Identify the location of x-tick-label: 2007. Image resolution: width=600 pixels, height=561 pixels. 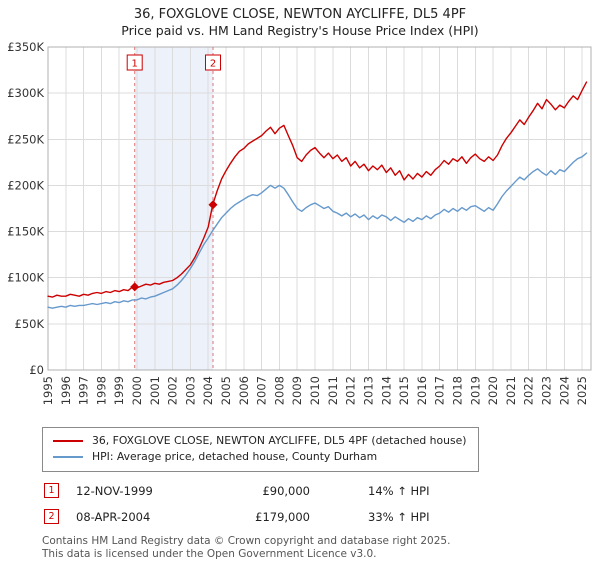
(262, 390).